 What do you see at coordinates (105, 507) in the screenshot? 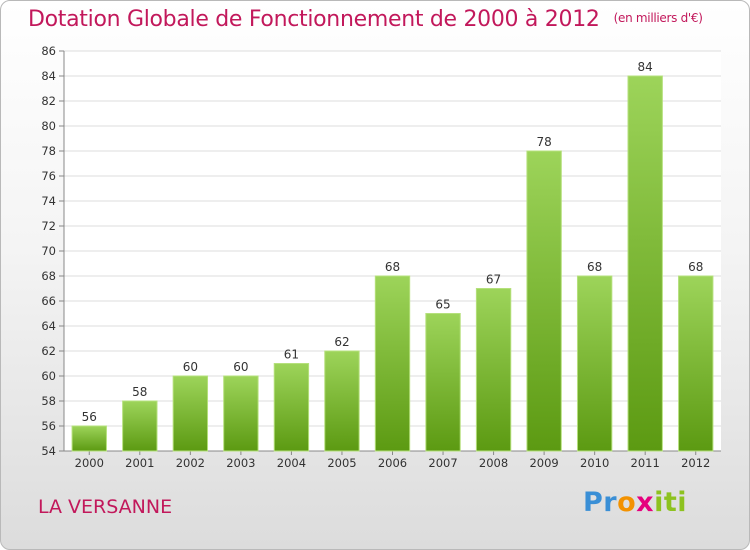
I see `commune-name: LA VERSANNE` at bounding box center [105, 507].